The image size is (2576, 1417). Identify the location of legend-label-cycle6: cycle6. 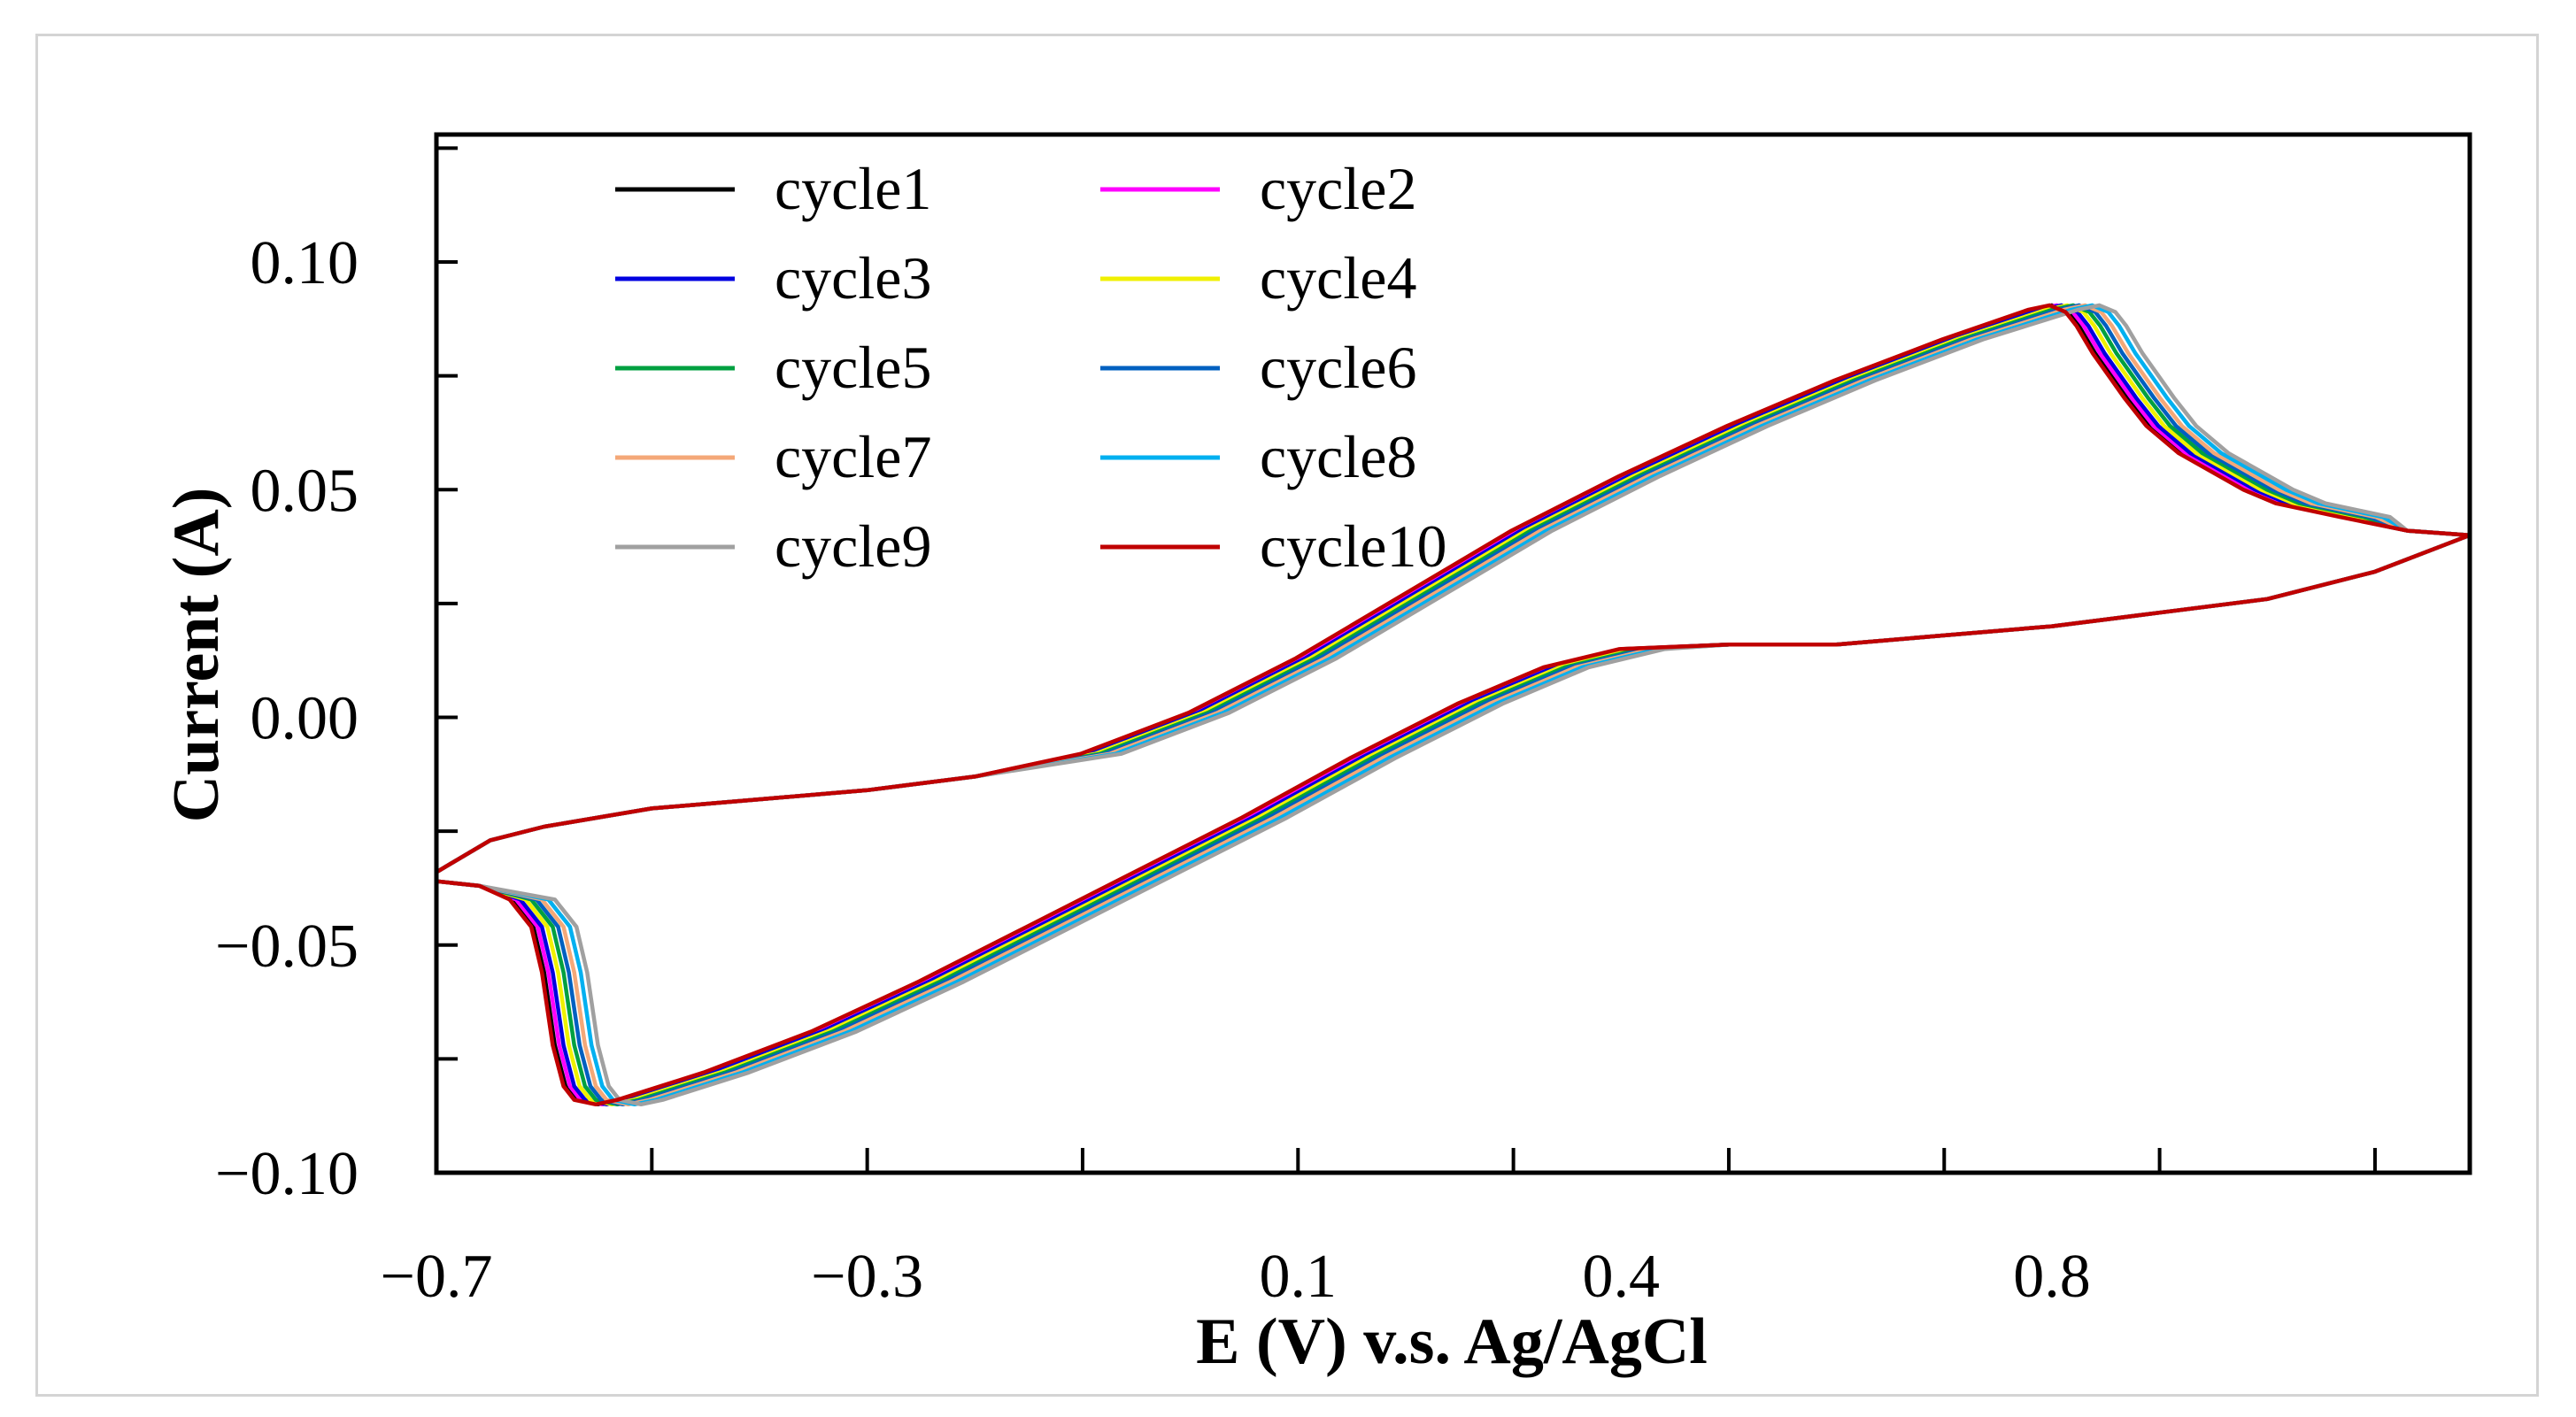
(1338, 367).